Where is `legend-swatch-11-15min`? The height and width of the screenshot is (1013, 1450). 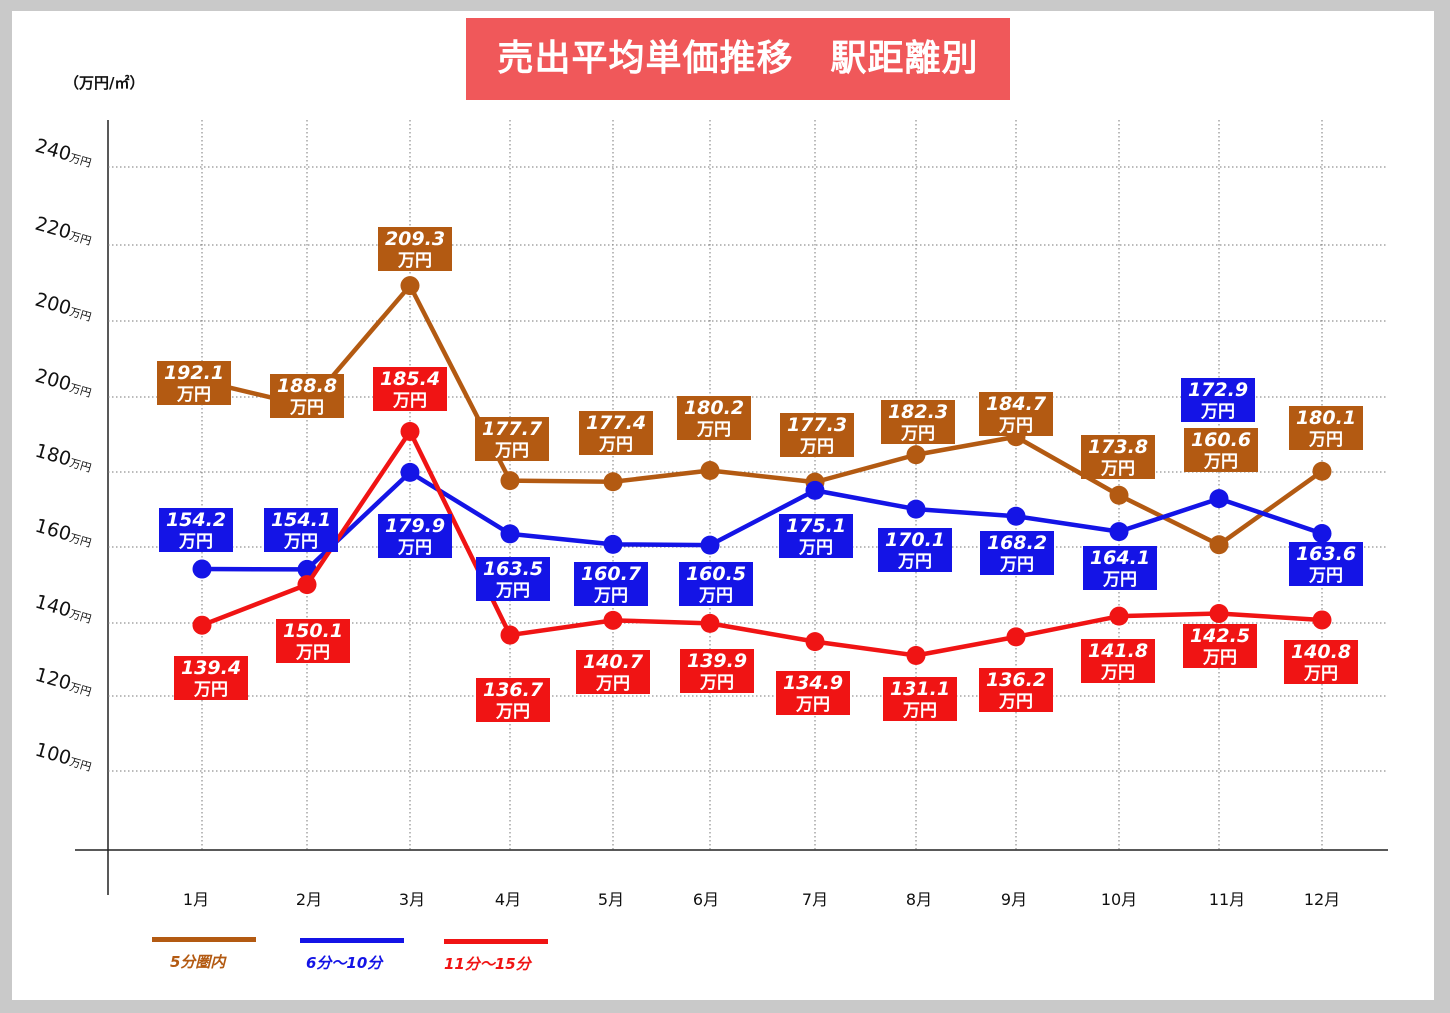
legend-swatch-11-15min is located at coordinates (496, 941).